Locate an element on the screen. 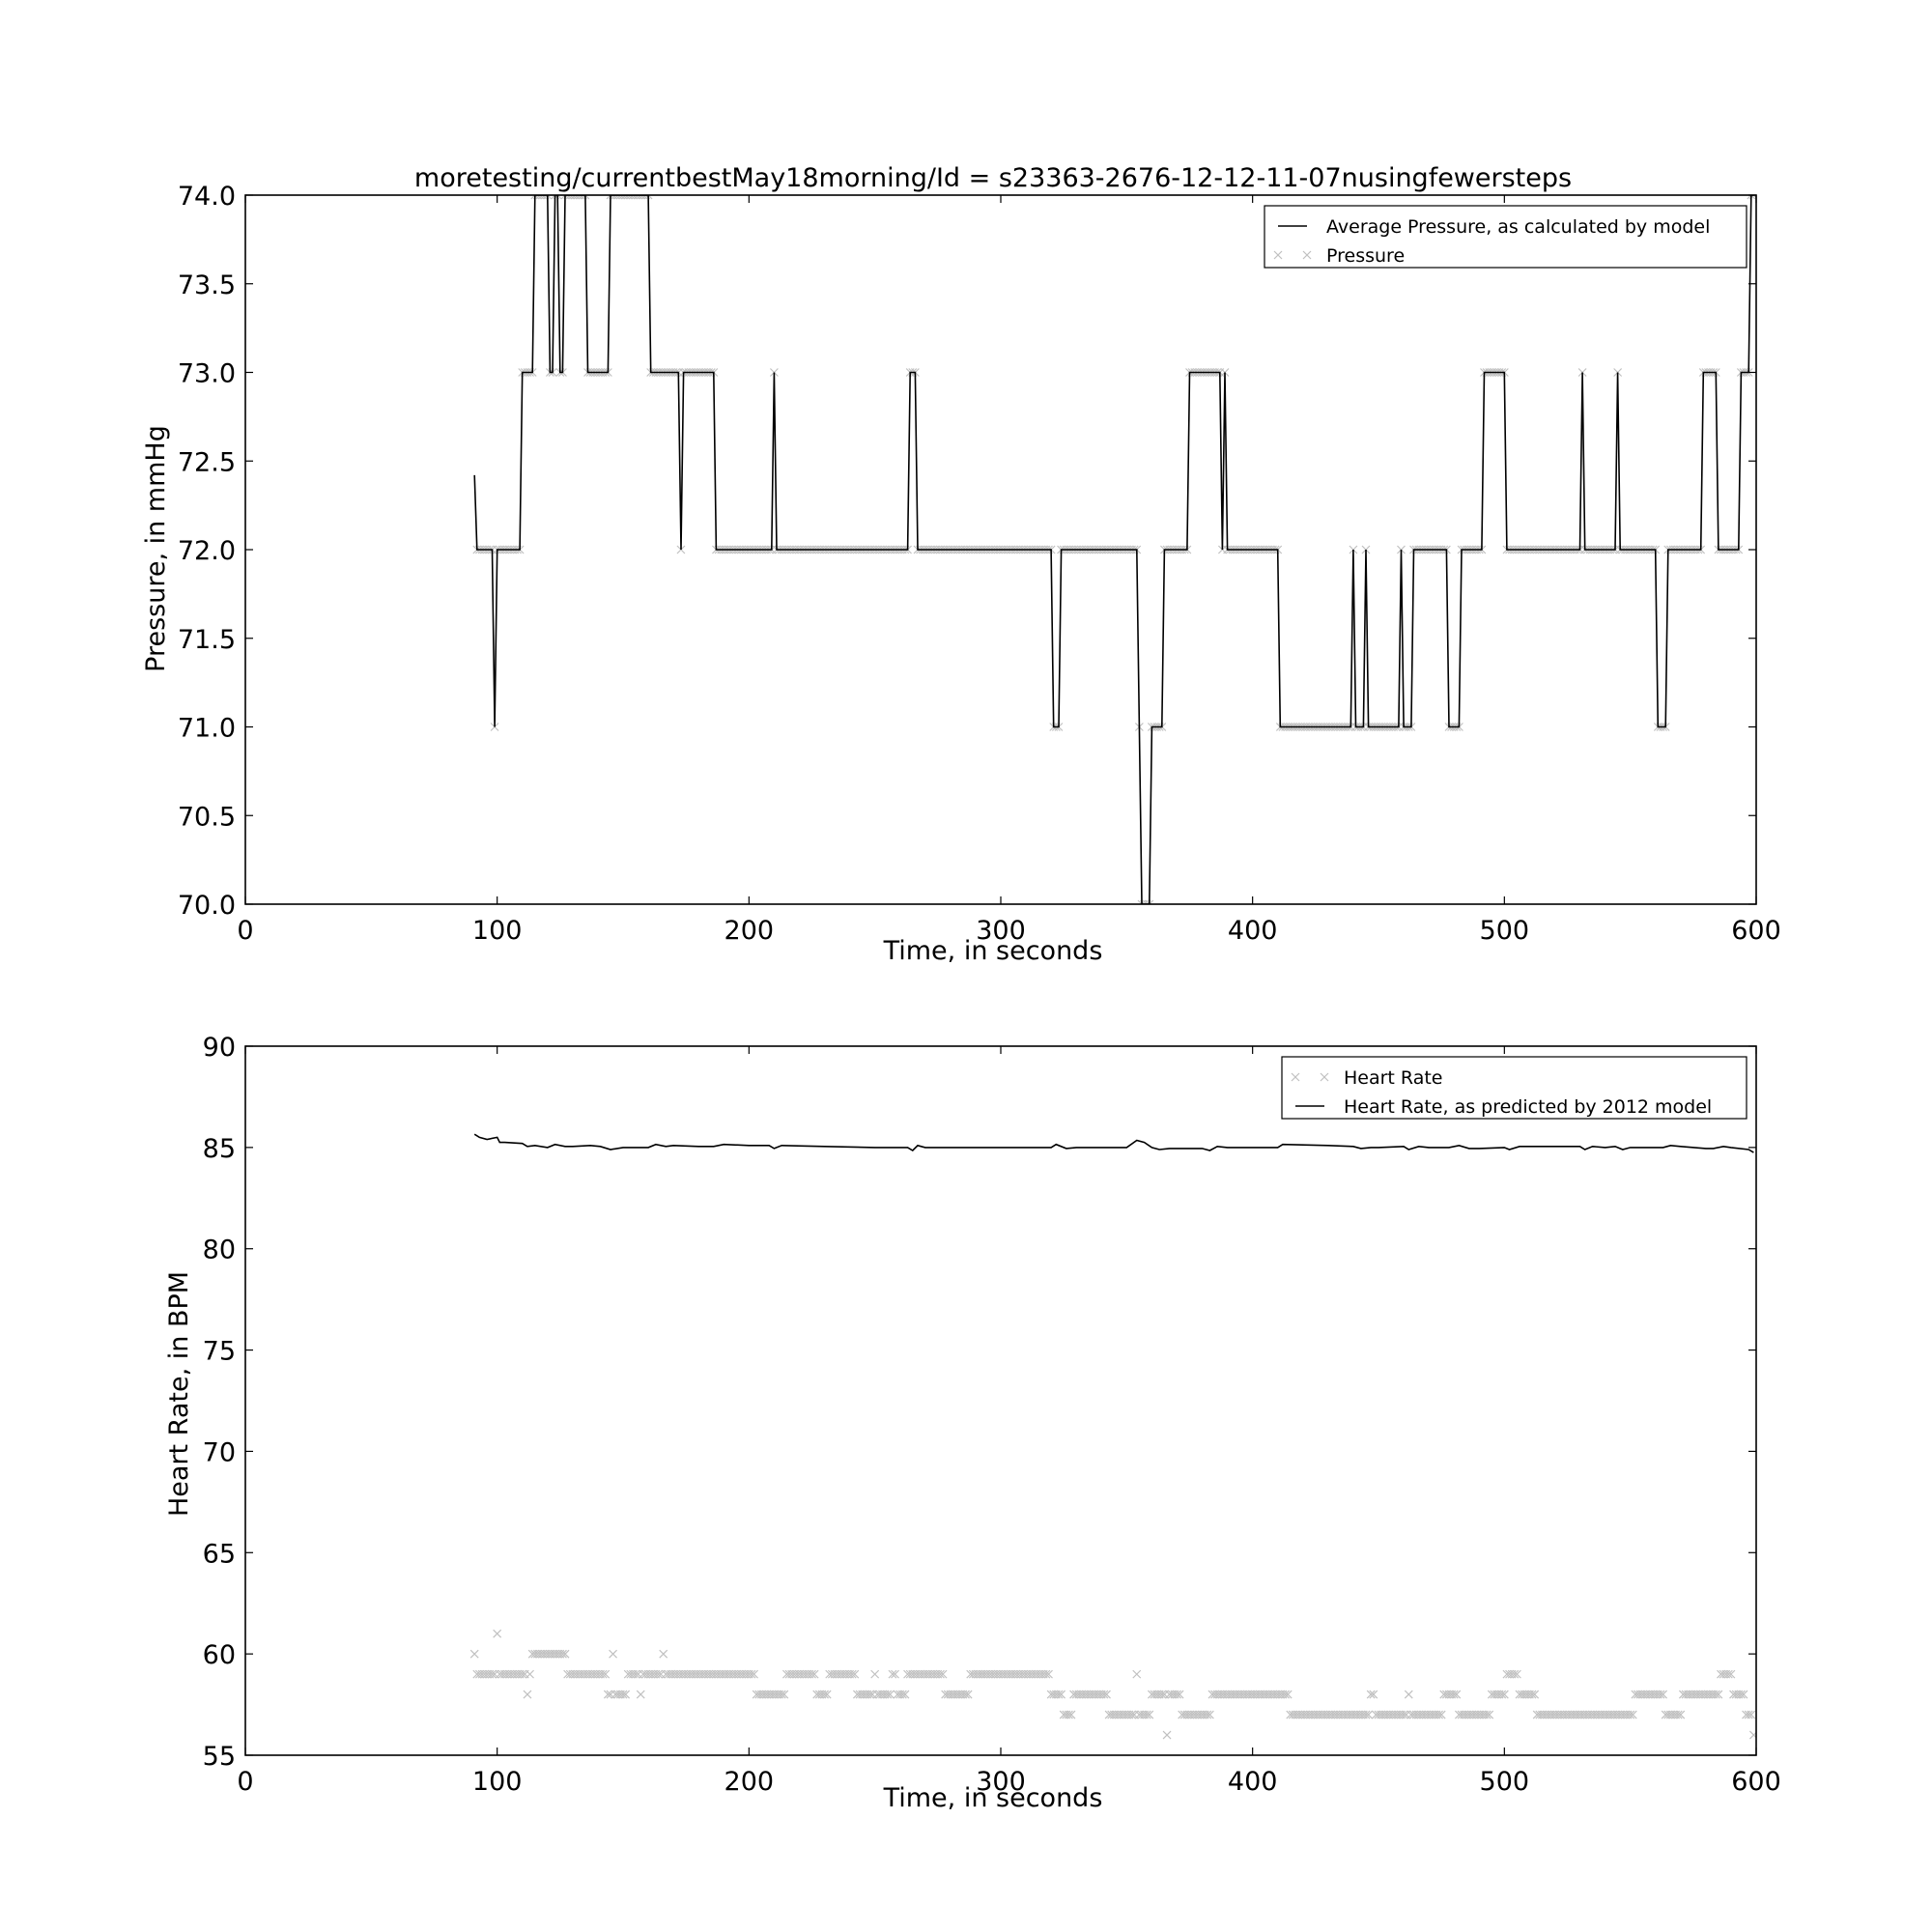 This screenshot has height=1932, width=1932. pressure-y-tick-label: 72.5 is located at coordinates (207, 462).